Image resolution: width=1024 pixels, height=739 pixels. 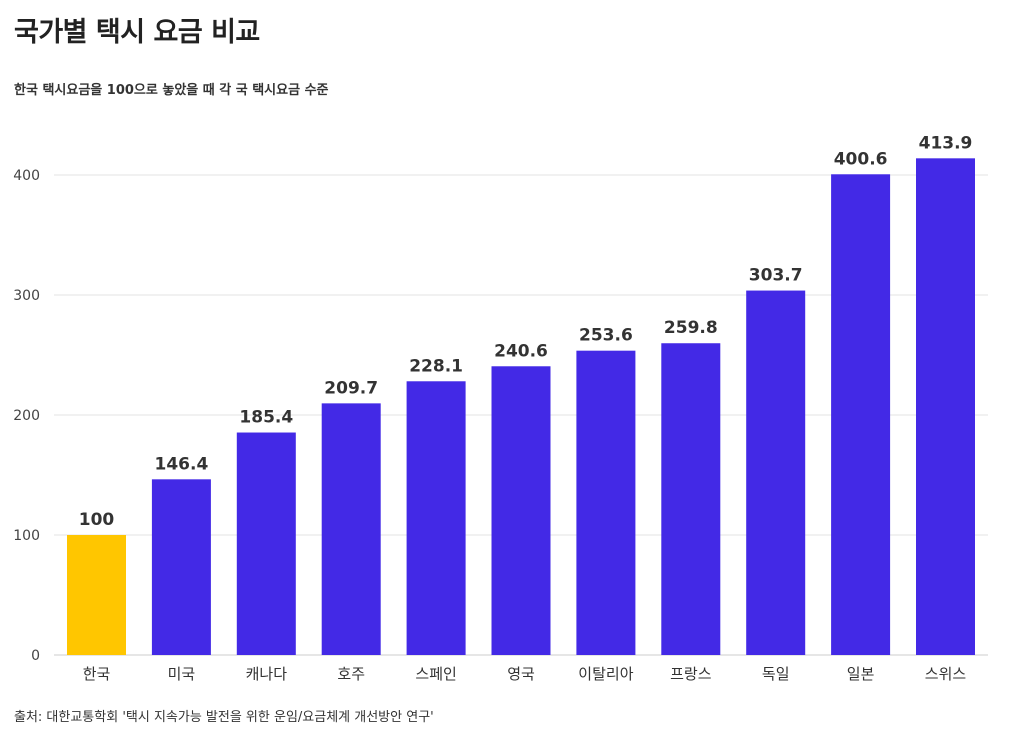 I want to click on data-label: 413.9, so click(x=946, y=143).